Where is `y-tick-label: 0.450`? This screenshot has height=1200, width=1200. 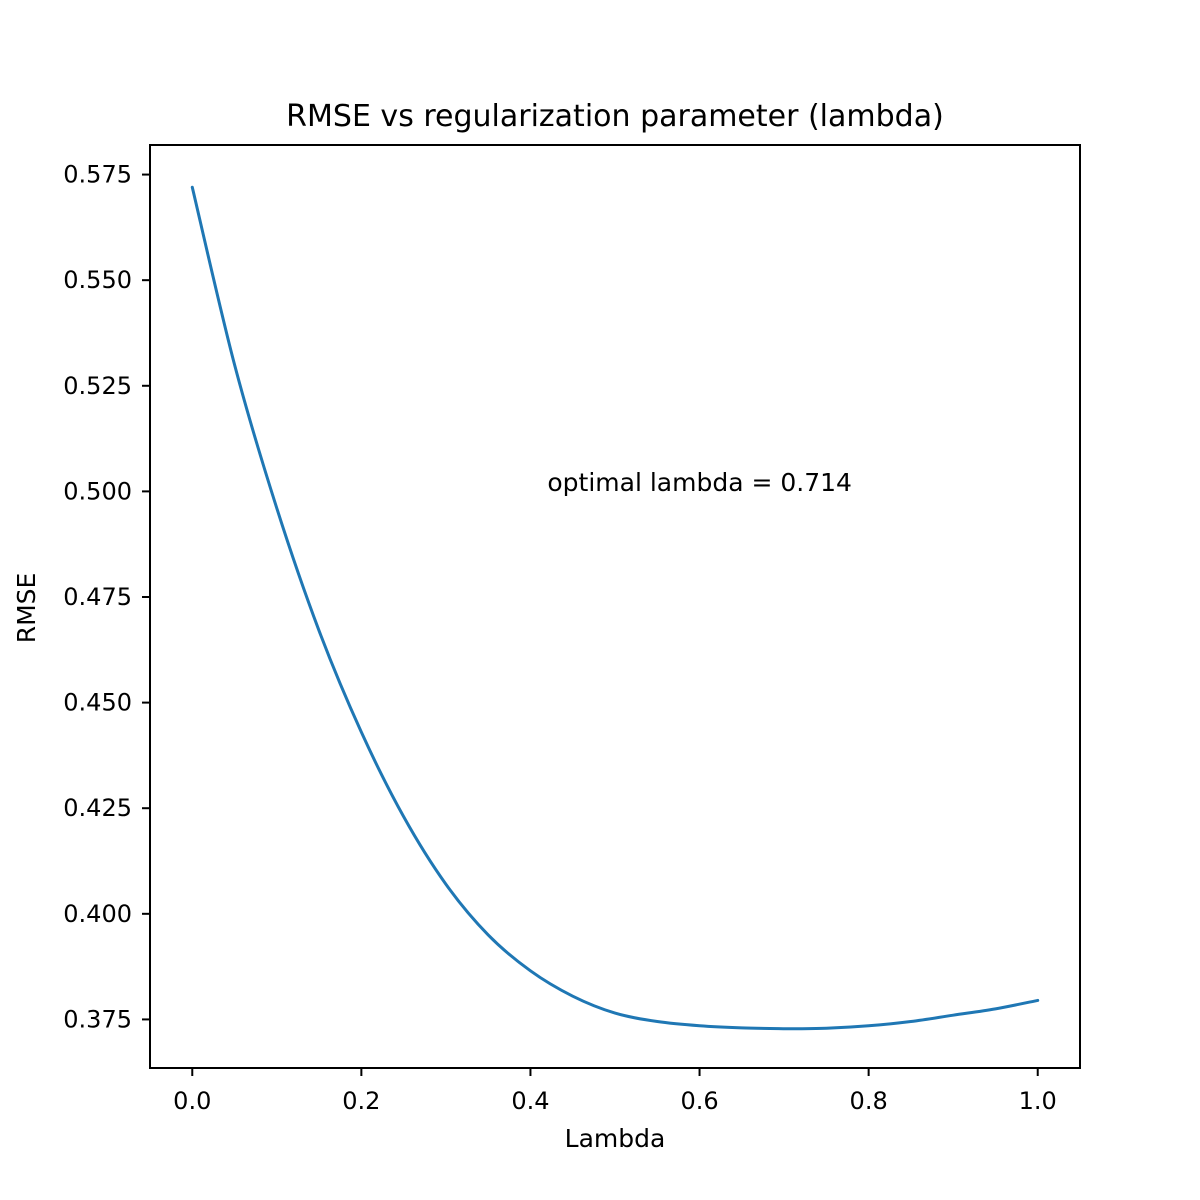 y-tick-label: 0.450 is located at coordinates (97, 703).